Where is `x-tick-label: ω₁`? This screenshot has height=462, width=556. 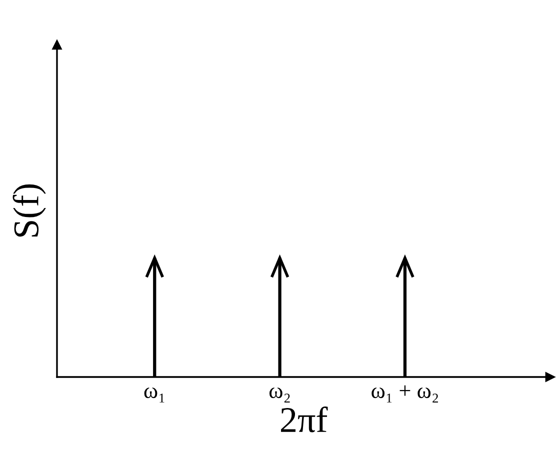
x-tick-label: ω₁ is located at coordinates (154, 395).